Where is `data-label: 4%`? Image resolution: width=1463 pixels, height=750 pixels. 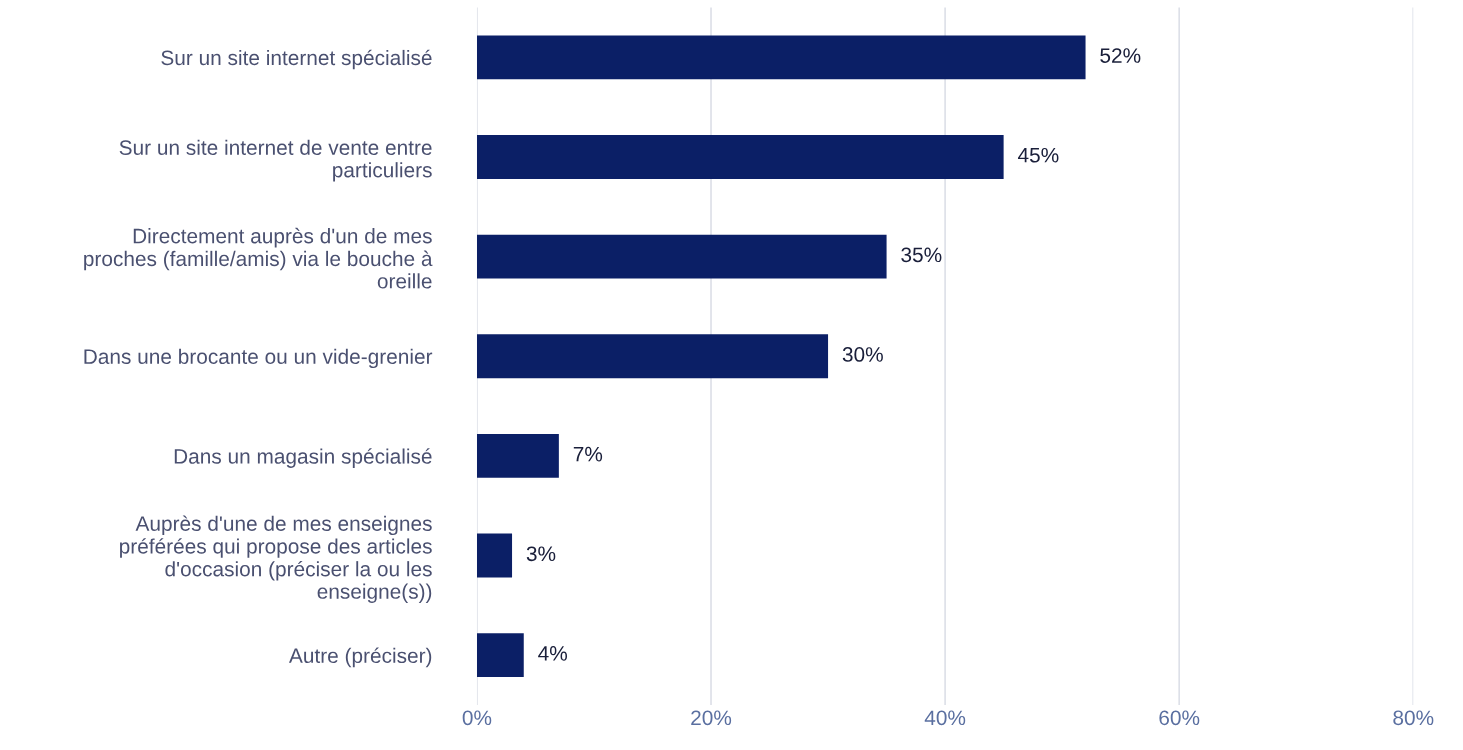 data-label: 4% is located at coordinates (553, 653).